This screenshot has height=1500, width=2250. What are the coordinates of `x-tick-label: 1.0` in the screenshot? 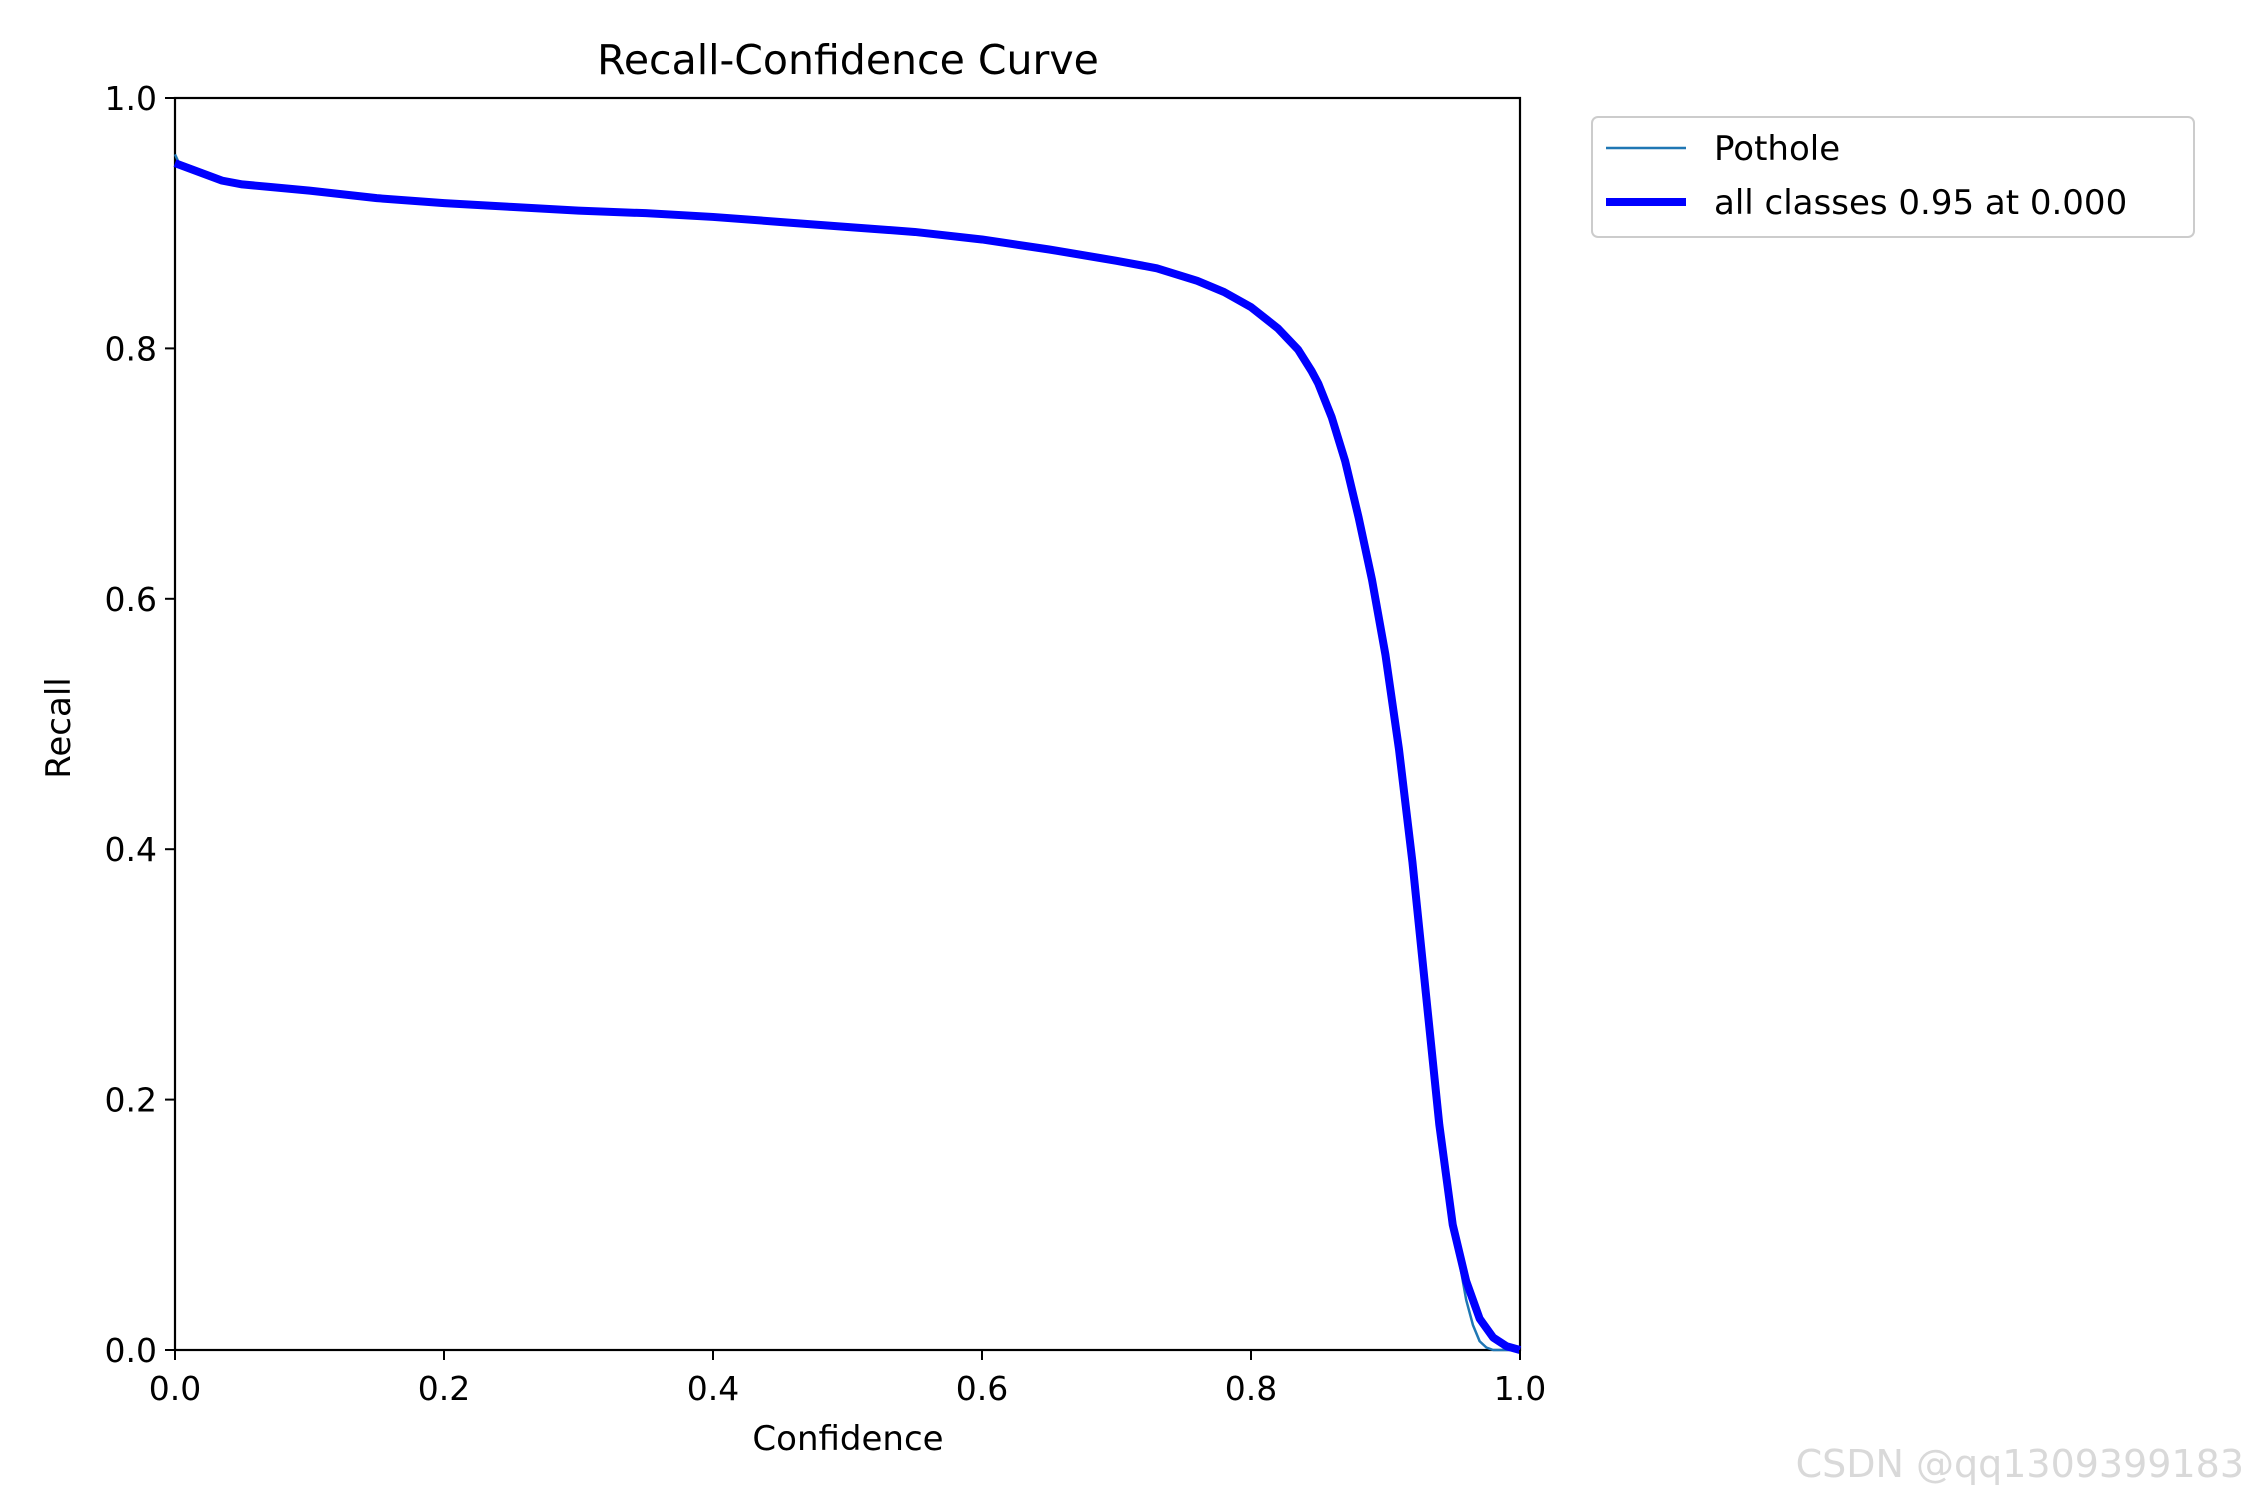 It's located at (1520, 1388).